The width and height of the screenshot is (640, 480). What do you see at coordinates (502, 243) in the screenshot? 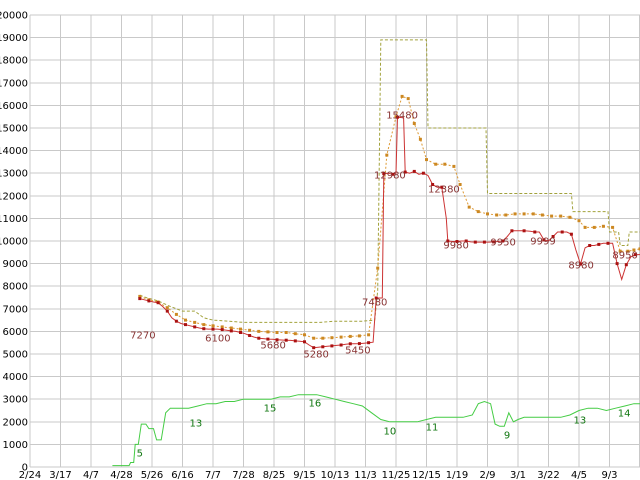
I see `point-label: 9950` at bounding box center [502, 243].